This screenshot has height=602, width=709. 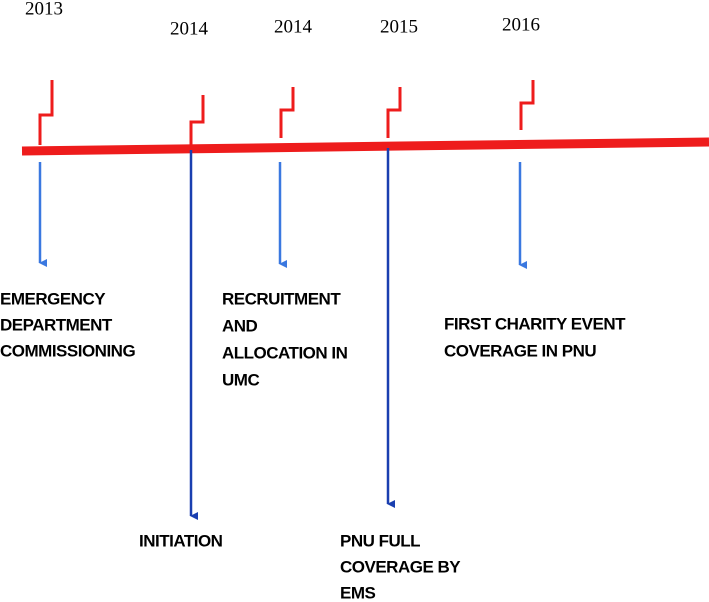 What do you see at coordinates (521, 24) in the screenshot?
I see `event-year: 2016` at bounding box center [521, 24].